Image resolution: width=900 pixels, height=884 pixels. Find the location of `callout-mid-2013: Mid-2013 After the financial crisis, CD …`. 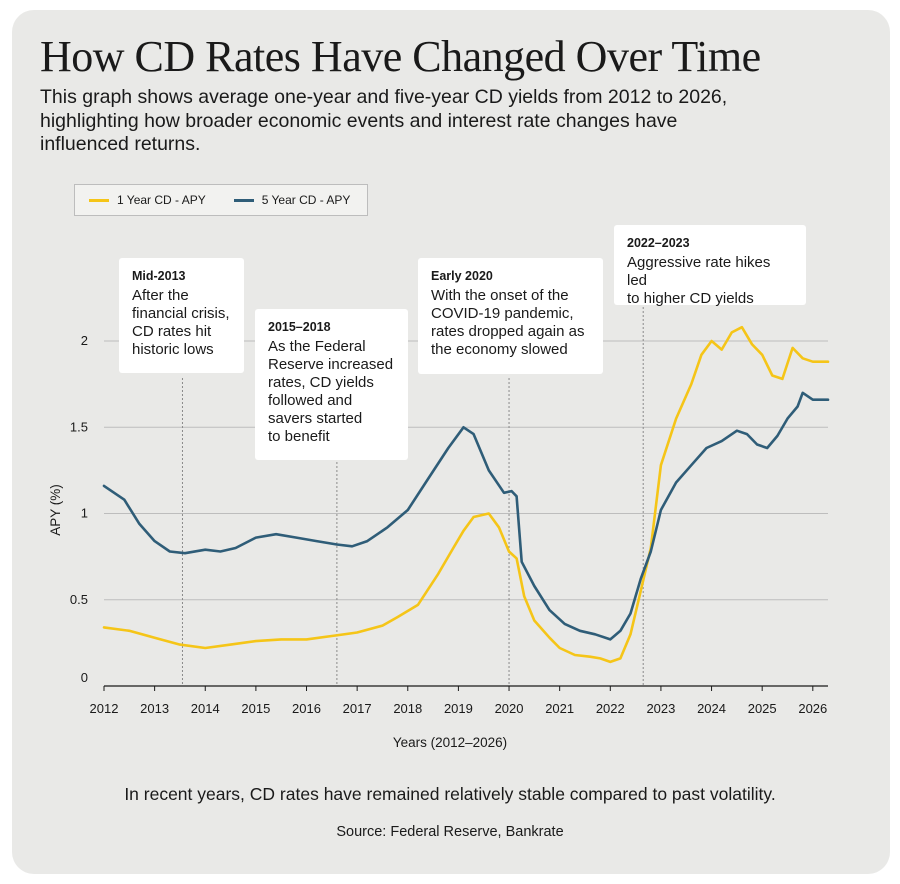

callout-mid-2013: Mid-2013 After the financial crisis, CD … is located at coordinates (181, 315).